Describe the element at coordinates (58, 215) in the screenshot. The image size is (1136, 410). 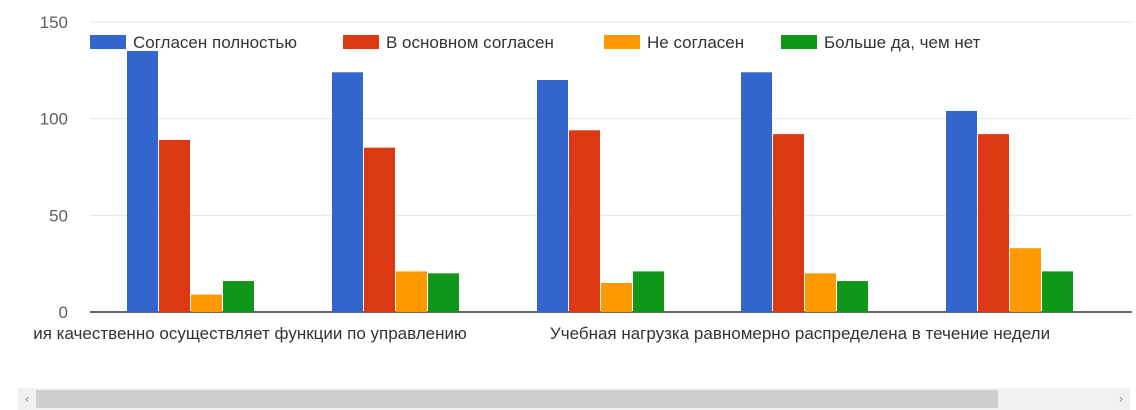
I see `y-tick-label: 50` at that location.